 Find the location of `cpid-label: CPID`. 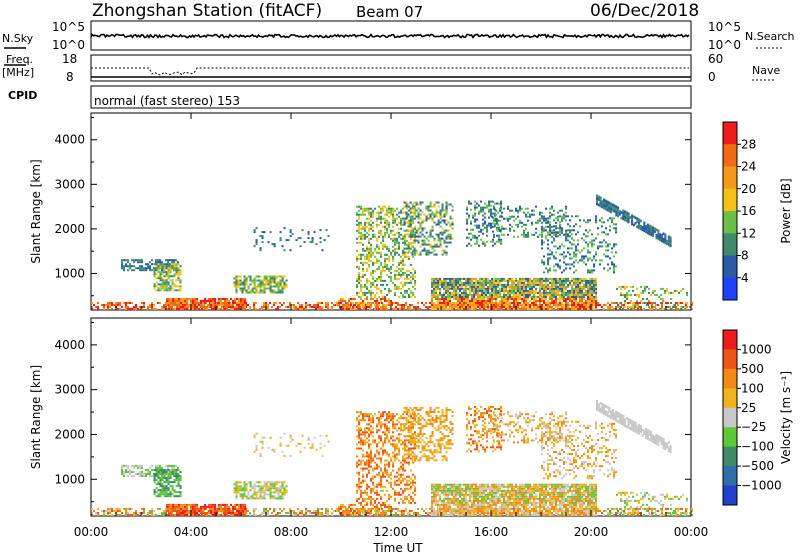

cpid-label: CPID is located at coordinates (22, 95).